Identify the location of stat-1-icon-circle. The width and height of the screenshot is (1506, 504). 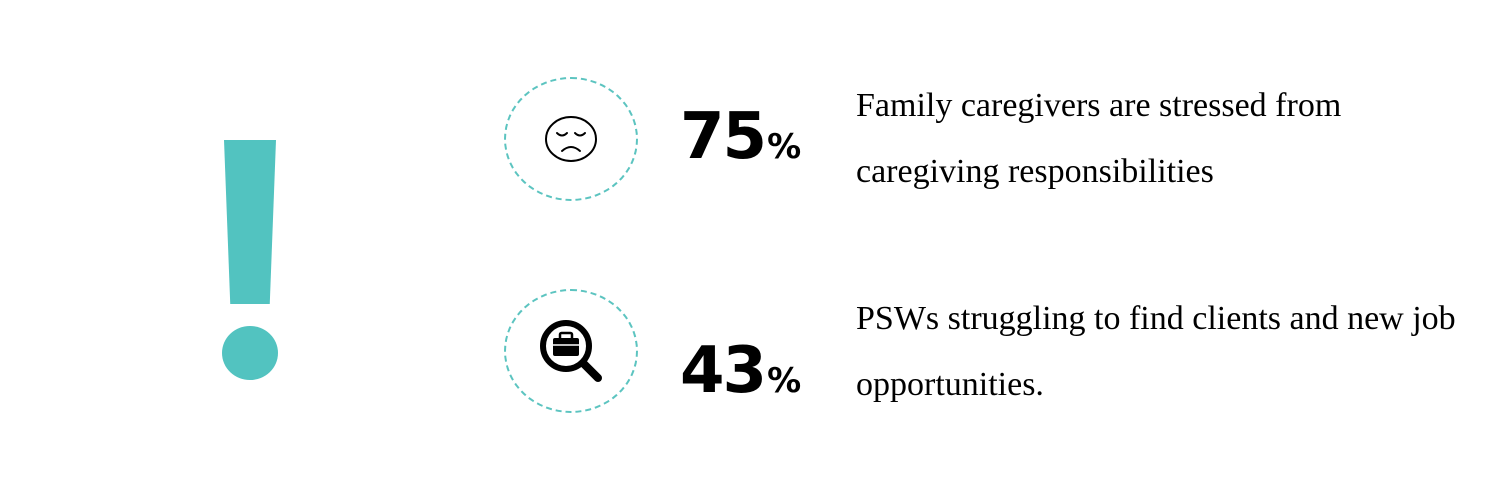
(571, 139).